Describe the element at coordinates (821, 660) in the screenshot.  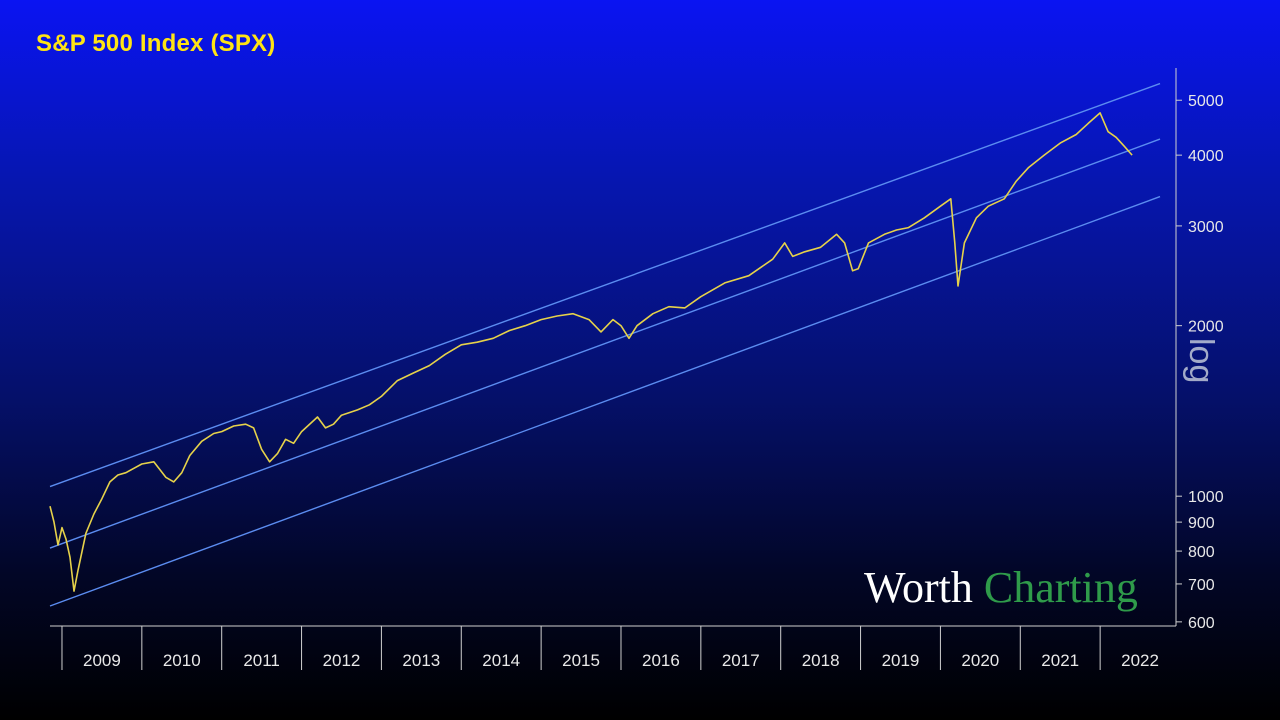
I see `x-tick-label: 2018` at that location.